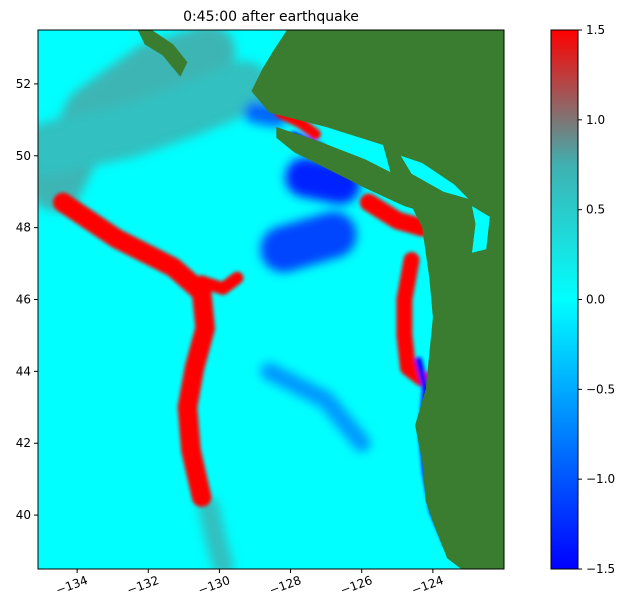 The height and width of the screenshot is (615, 630). What do you see at coordinates (23, 443) in the screenshot?
I see `y-tick-label: 42` at bounding box center [23, 443].